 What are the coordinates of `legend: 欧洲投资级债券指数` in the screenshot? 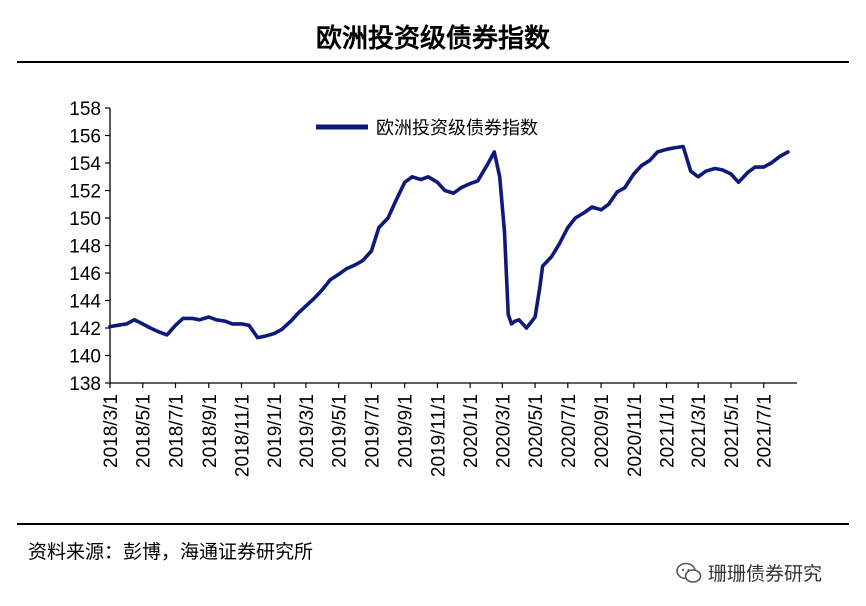 It's located at (427, 128).